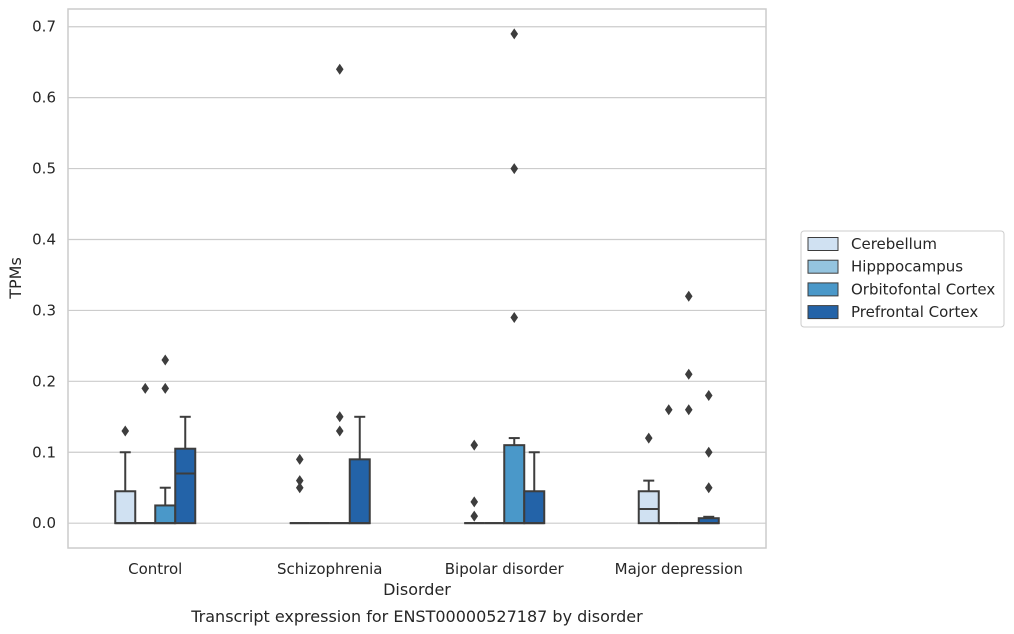  Describe the element at coordinates (417, 589) in the screenshot. I see `x-axis-label: Disorder` at that location.